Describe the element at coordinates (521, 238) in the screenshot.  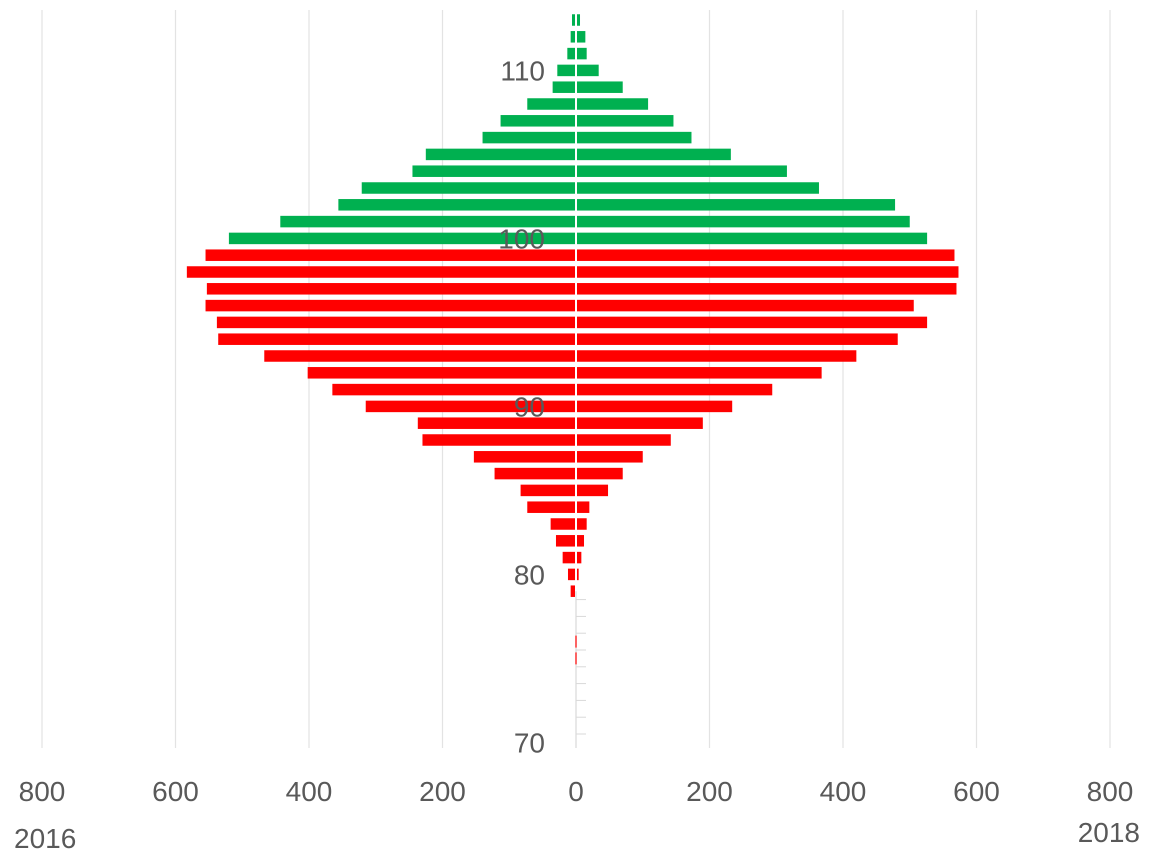
I see `y-tick-label-3: 100` at that location.